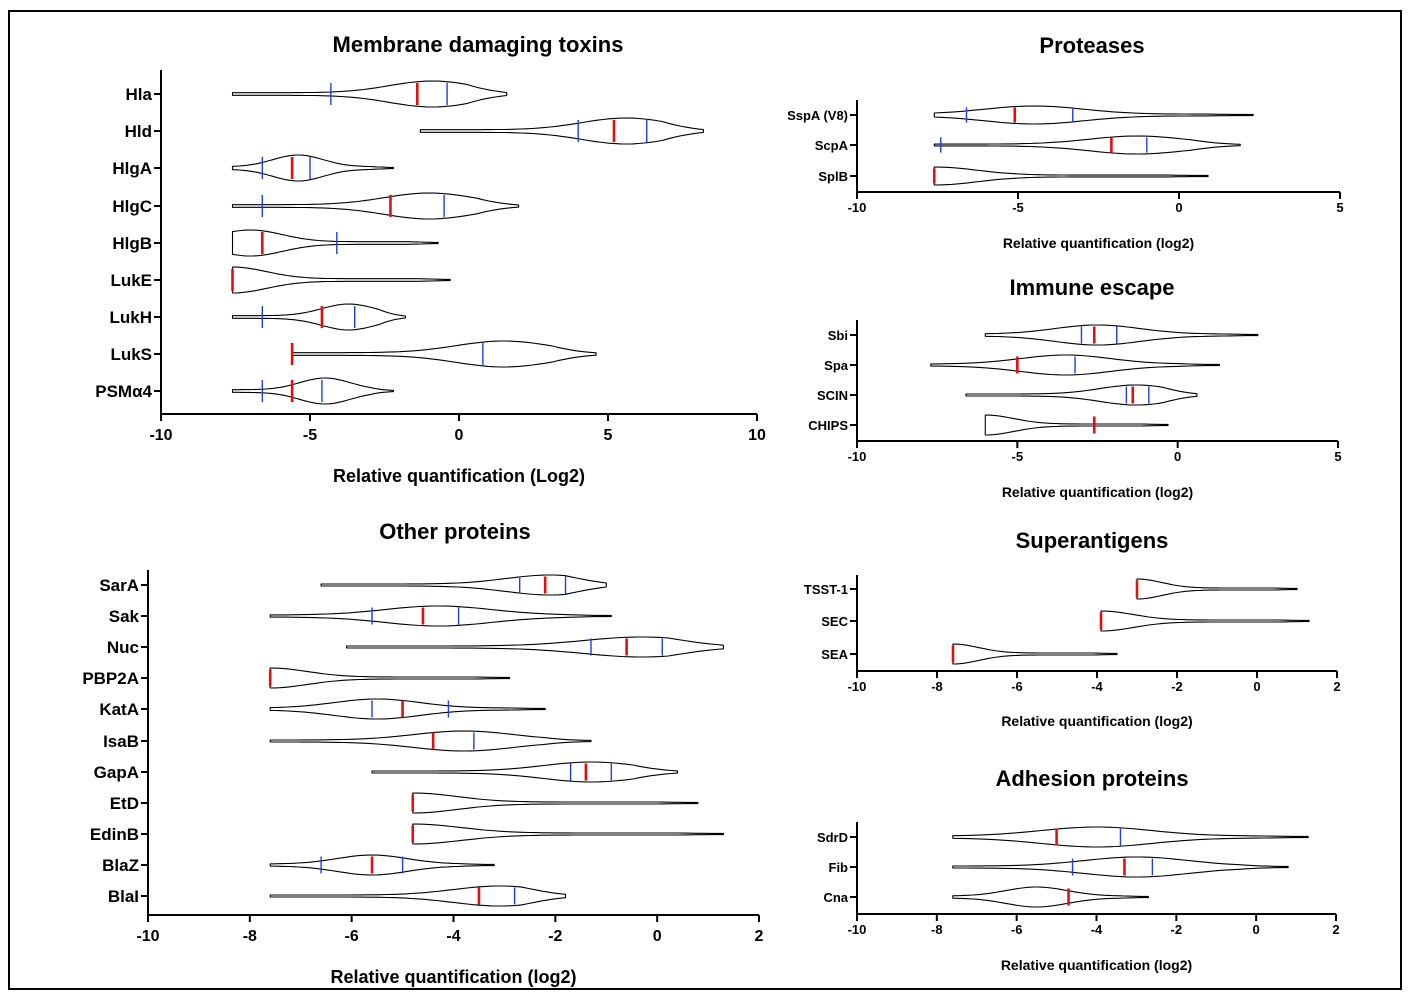  I want to click on violin-etd: EtD, so click(404, 803).